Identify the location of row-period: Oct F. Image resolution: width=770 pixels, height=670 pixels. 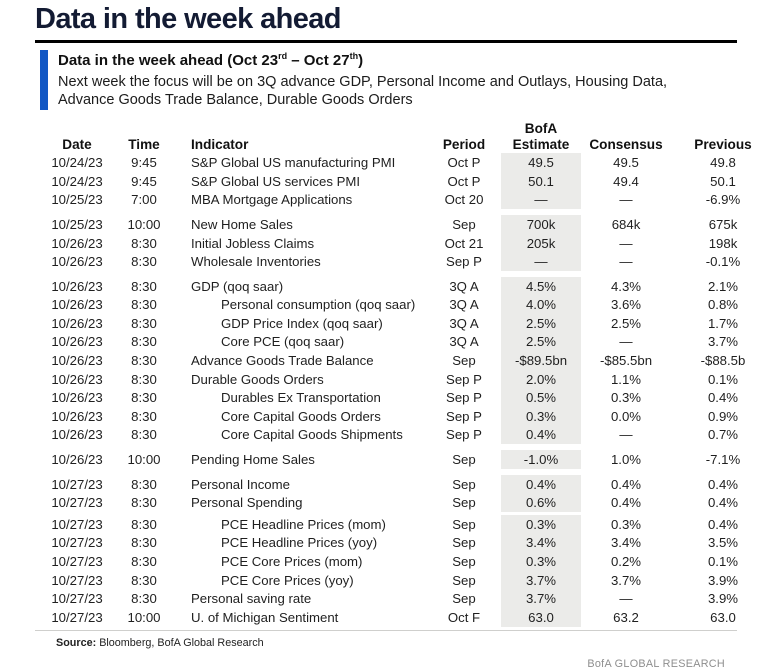
(464, 617).